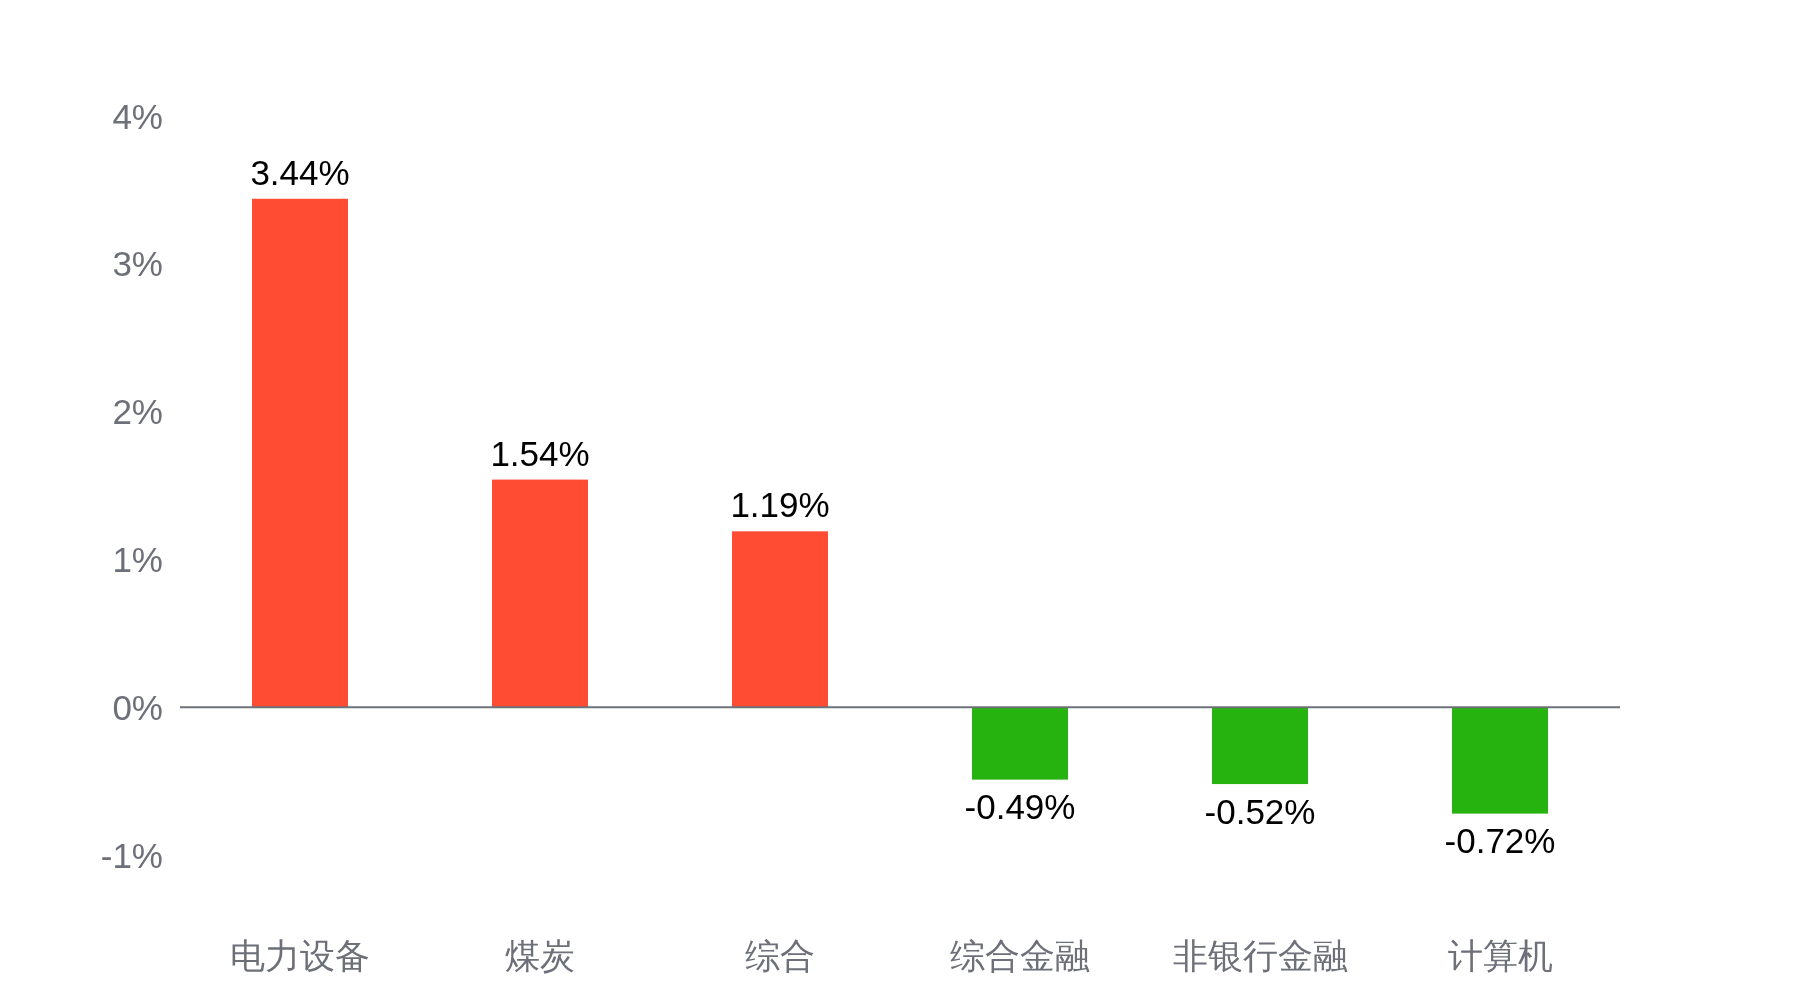 The image size is (1800, 1000). What do you see at coordinates (780, 955) in the screenshot?
I see `x-tick-label: 综合` at bounding box center [780, 955].